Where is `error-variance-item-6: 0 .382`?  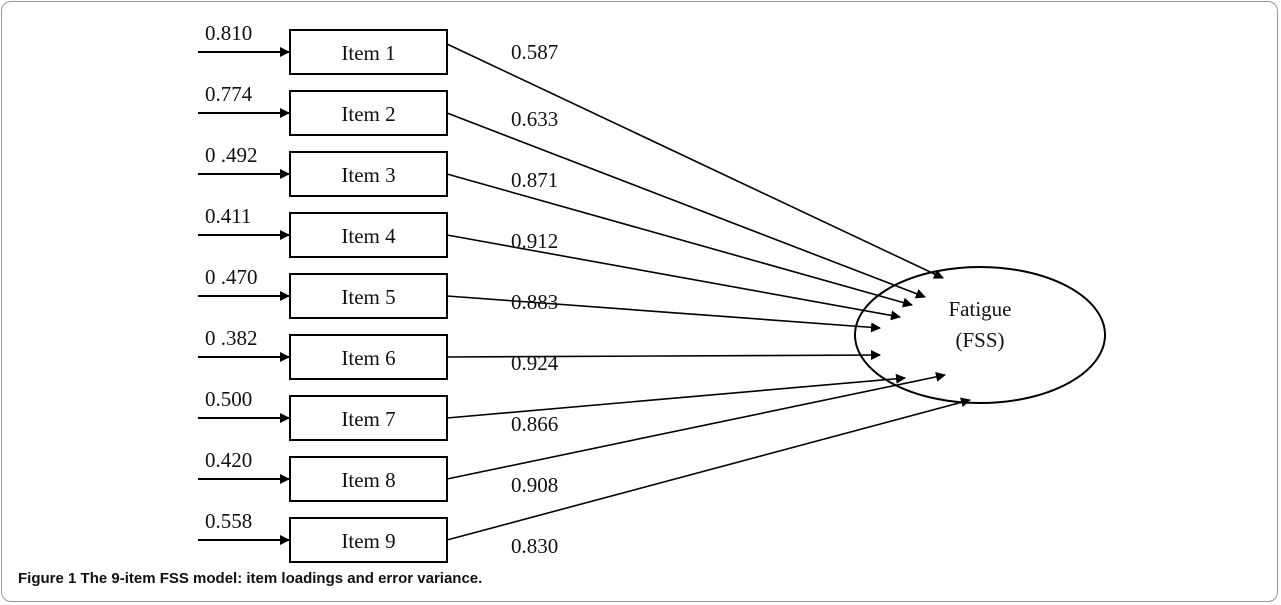
error-variance-item-6: 0 .382 is located at coordinates (231, 338).